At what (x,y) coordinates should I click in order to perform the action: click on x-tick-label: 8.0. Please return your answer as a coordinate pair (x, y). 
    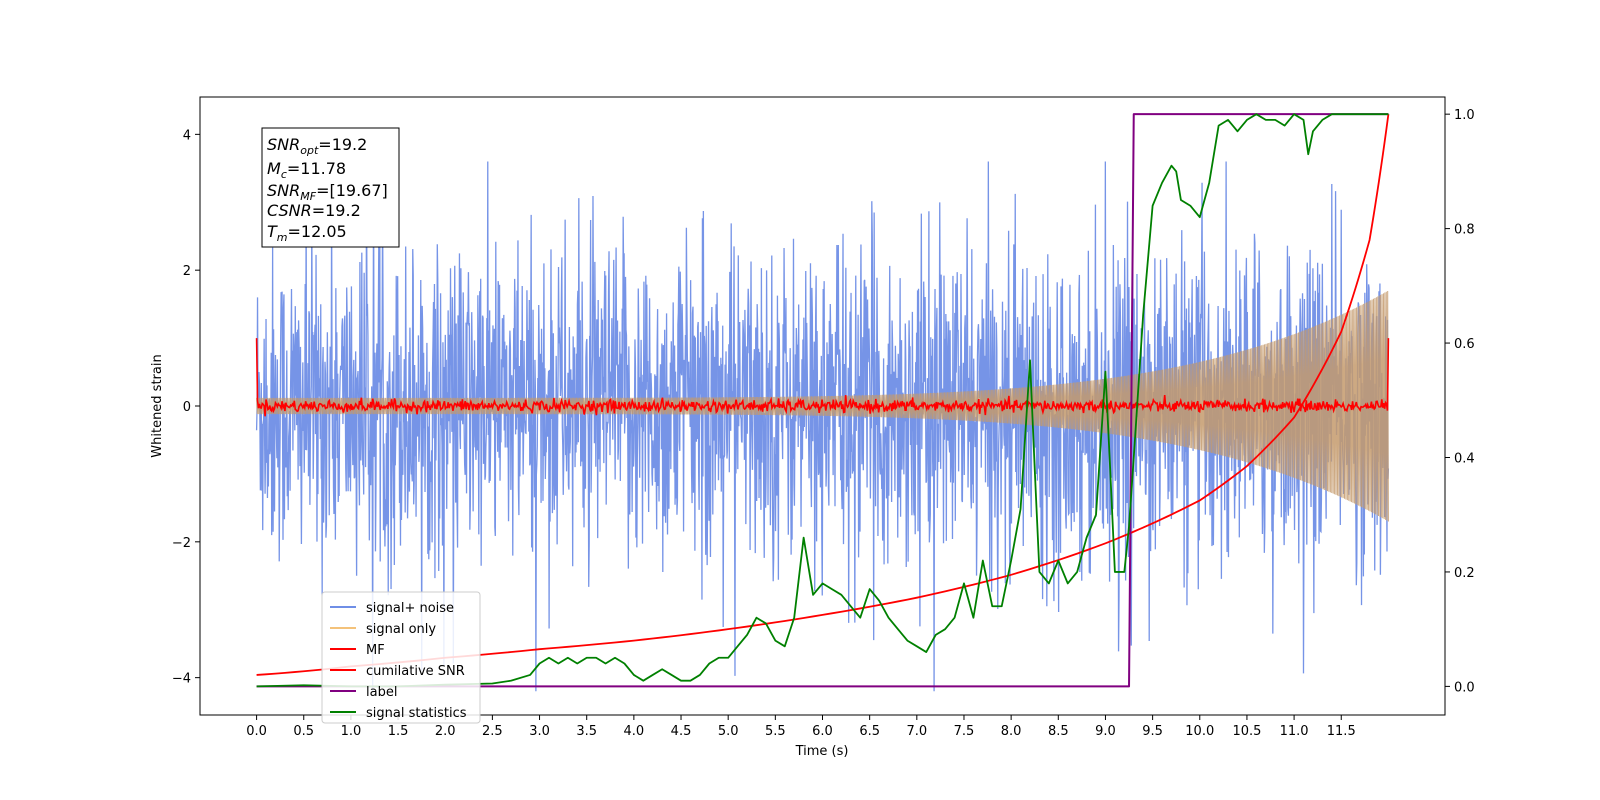
    Looking at the image, I should click on (1011, 731).